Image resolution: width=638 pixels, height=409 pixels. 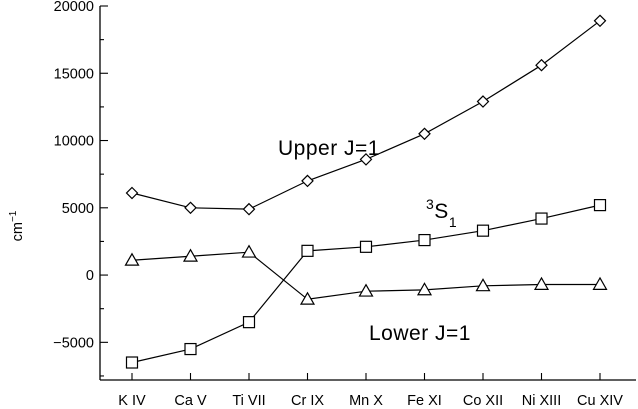 I want to click on y-tick-label: 0, so click(x=90, y=276).